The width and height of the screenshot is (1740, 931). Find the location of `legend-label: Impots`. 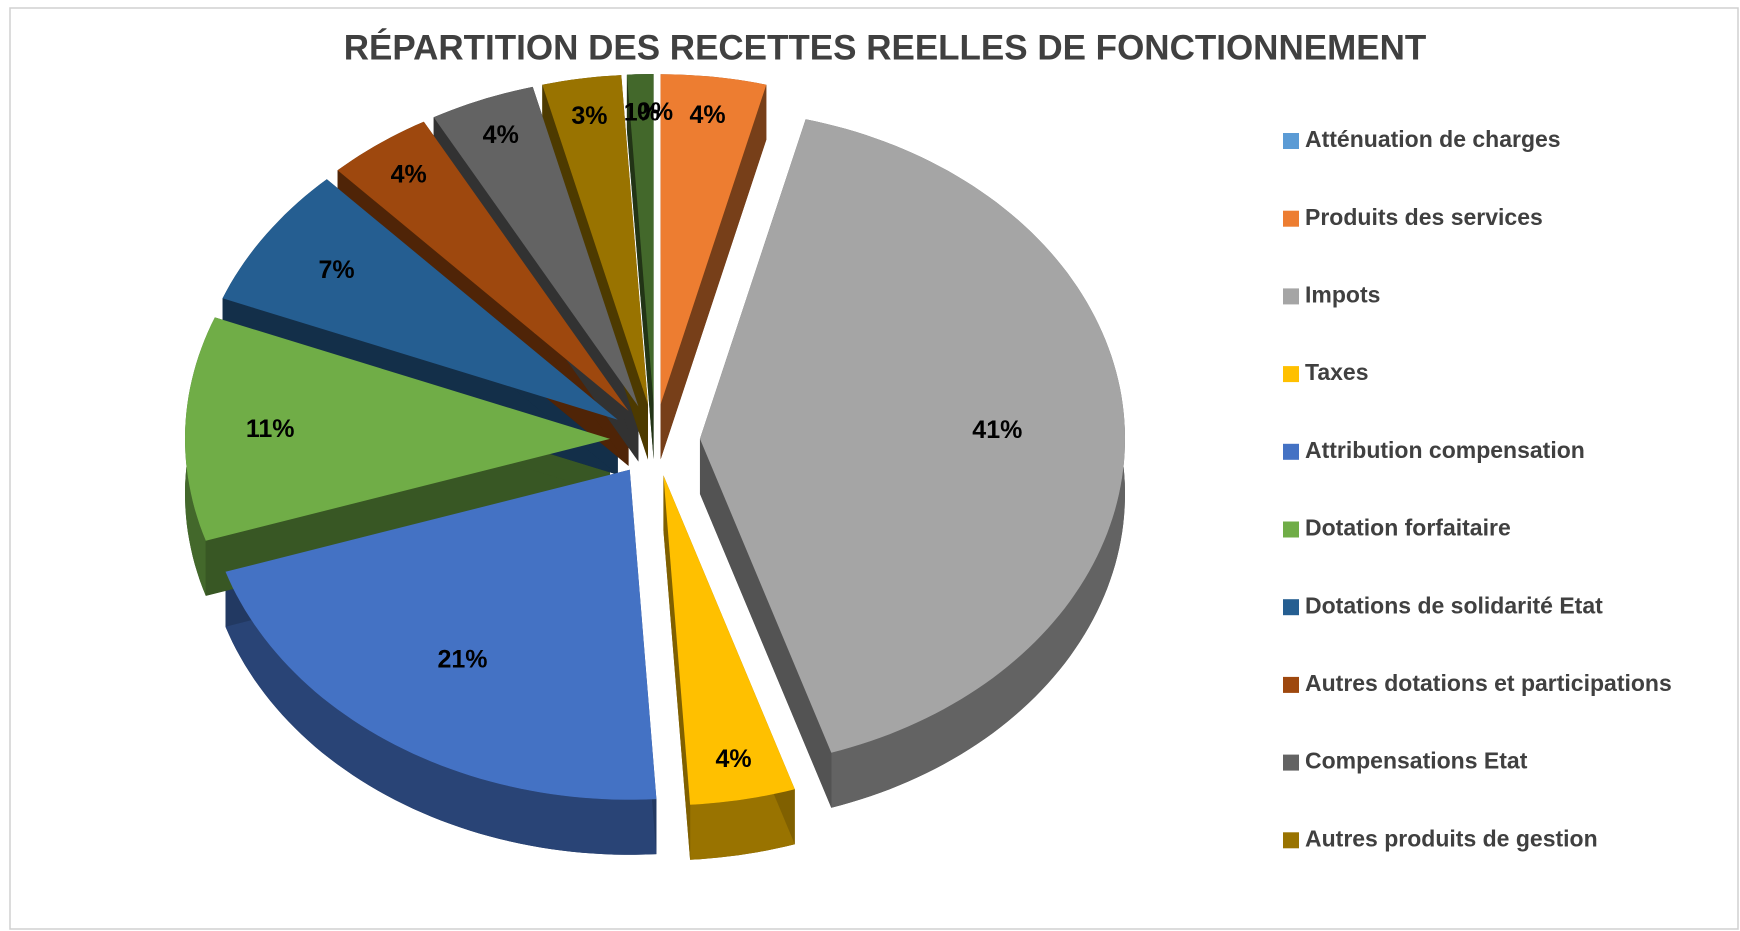

legend-label: Impots is located at coordinates (1342, 294).